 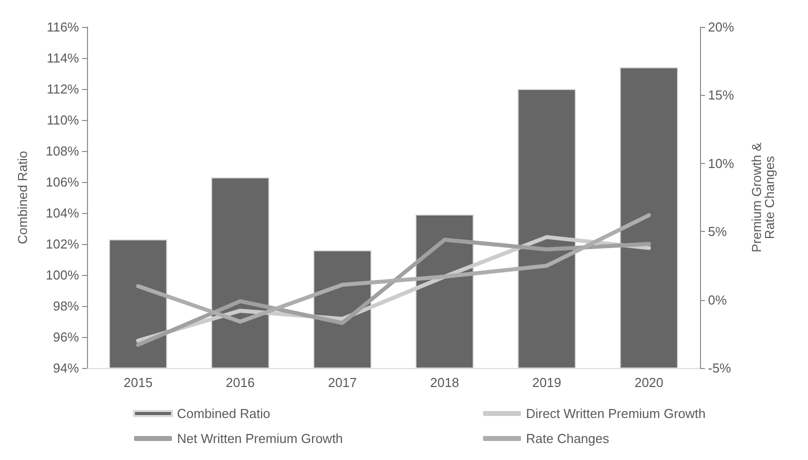 What do you see at coordinates (568, 438) in the screenshot?
I see `legend-label: Rate Changes` at bounding box center [568, 438].